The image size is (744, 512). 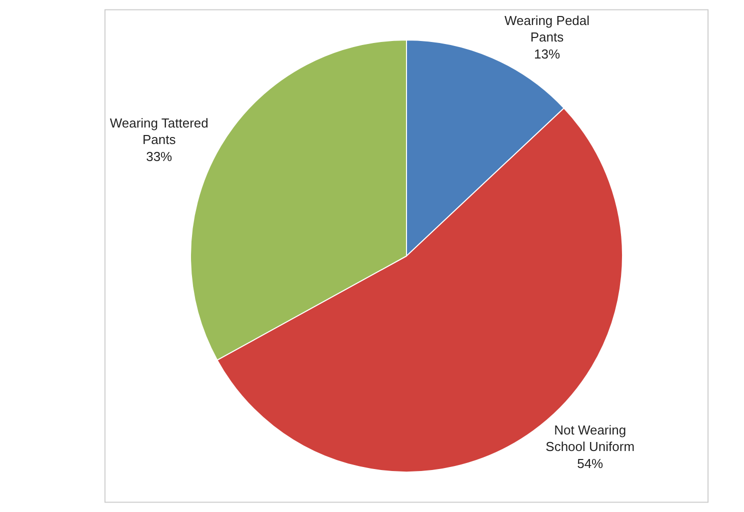 What do you see at coordinates (547, 28) in the screenshot?
I see `slice-label: Wearing Pedal Pants` at bounding box center [547, 28].